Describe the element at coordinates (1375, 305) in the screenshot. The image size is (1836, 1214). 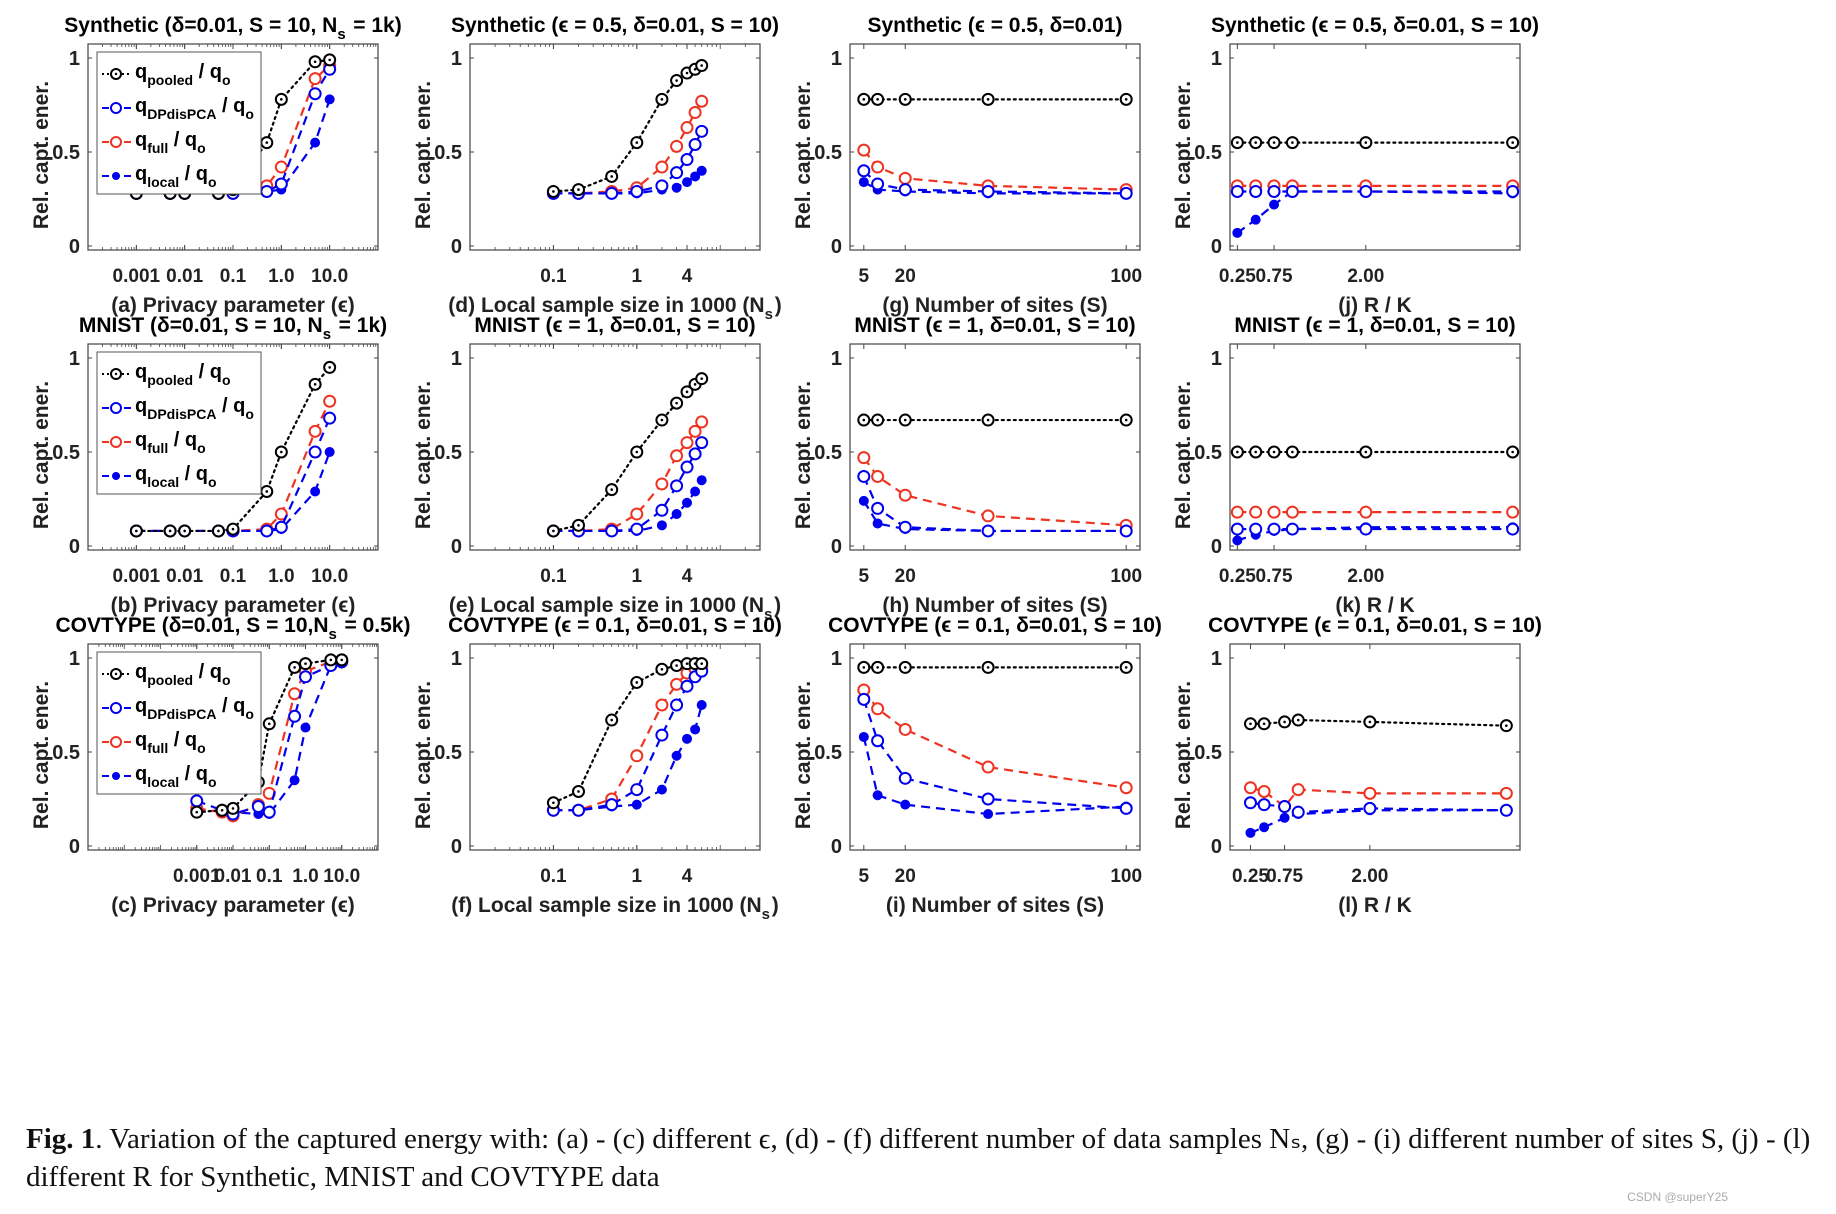
I see `x-axis-label: (j) R / K` at that location.